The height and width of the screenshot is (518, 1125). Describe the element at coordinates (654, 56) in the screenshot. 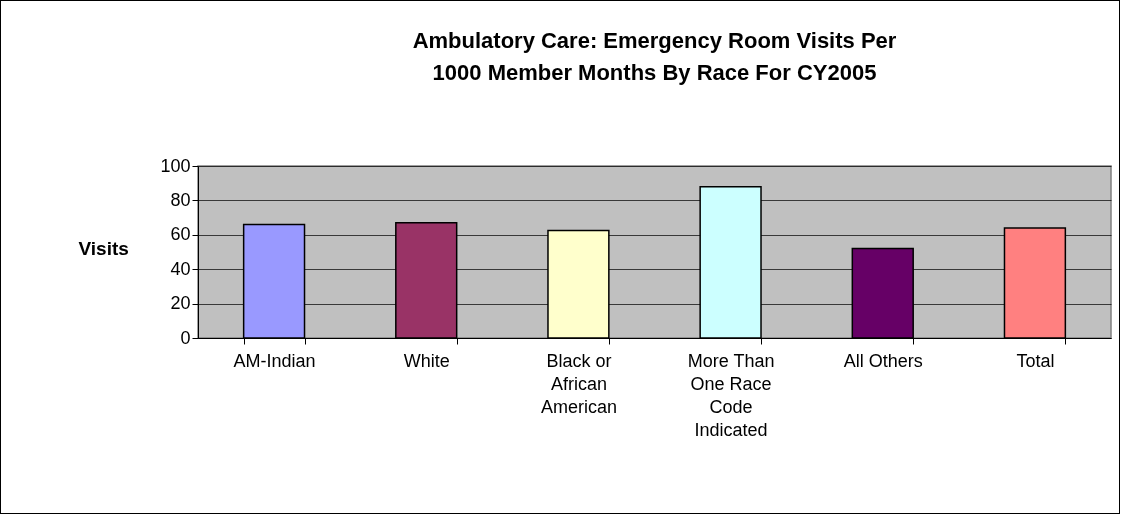

I see `chart-title: Ambulatory Care: Emergency Room Visits Per 1000 Member Months By Race For CY2005` at that location.